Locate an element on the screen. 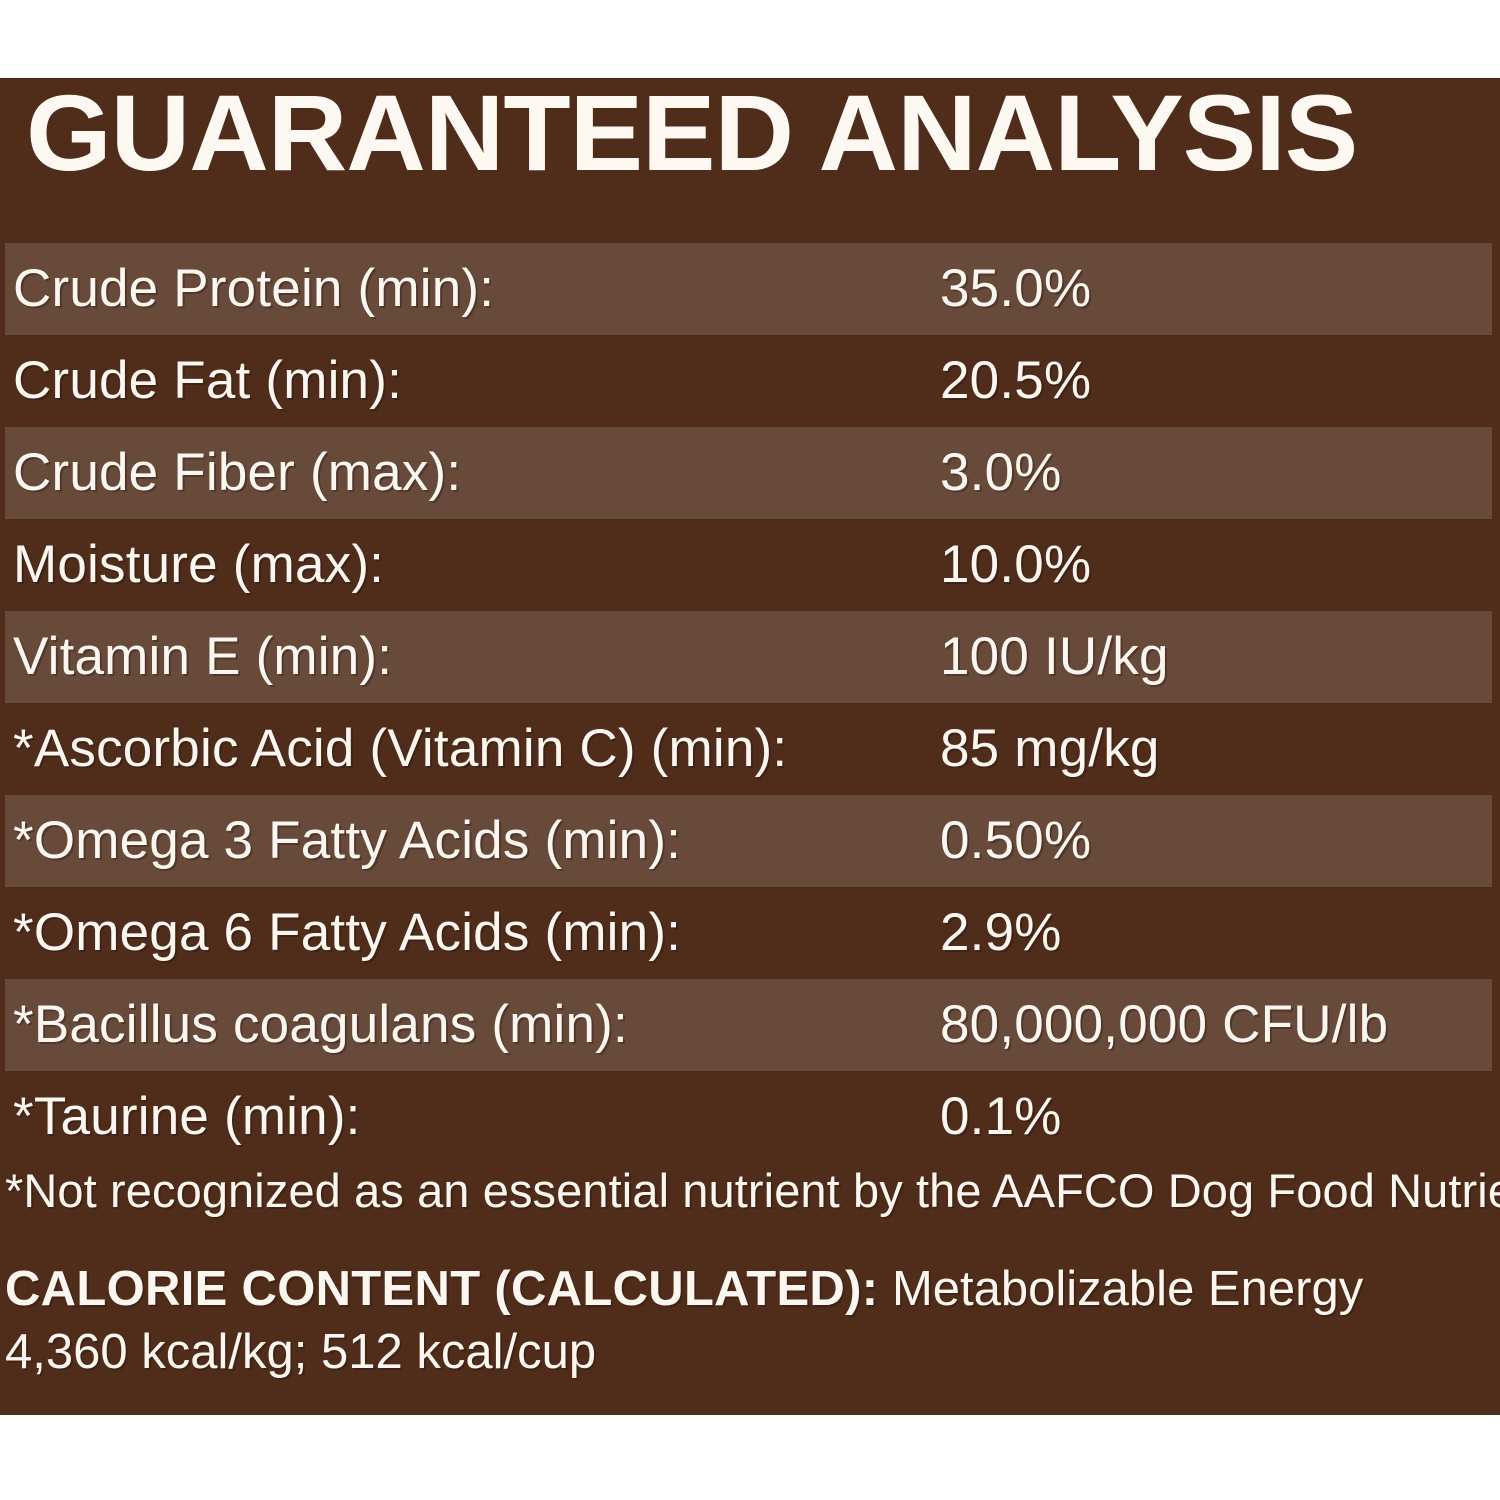  nutrient-label: *Omega 3 Fatty Acids (min): is located at coordinates (347, 840).